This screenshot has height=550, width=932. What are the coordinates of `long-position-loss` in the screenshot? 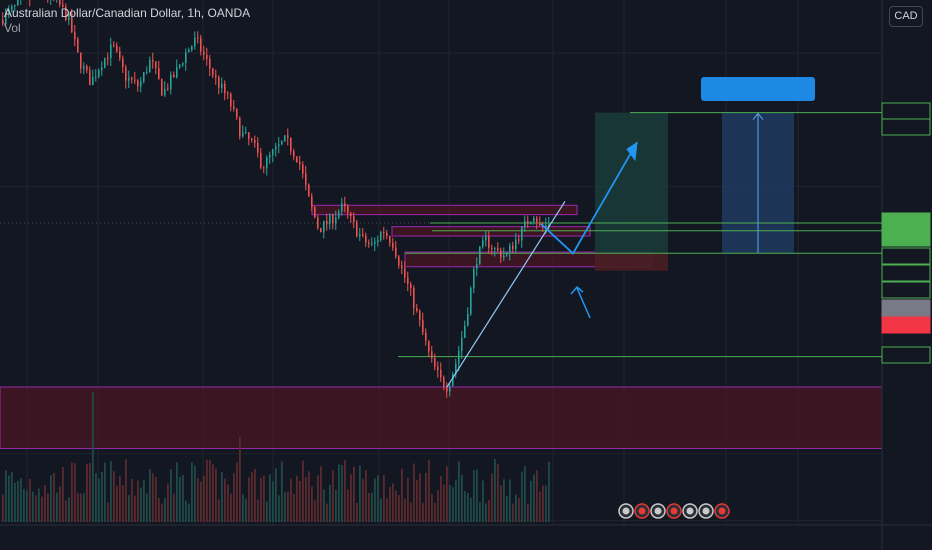 It's located at (631, 262).